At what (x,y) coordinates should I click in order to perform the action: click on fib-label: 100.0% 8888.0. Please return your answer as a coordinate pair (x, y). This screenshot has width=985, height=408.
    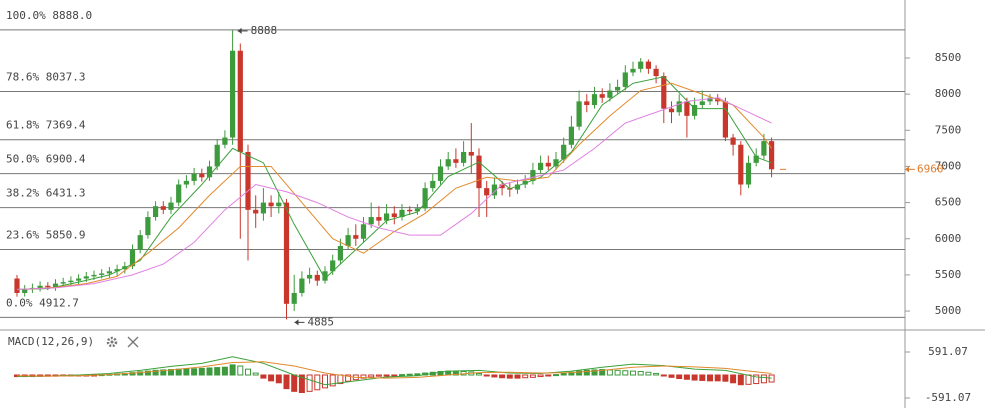
    Looking at the image, I should click on (49, 15).